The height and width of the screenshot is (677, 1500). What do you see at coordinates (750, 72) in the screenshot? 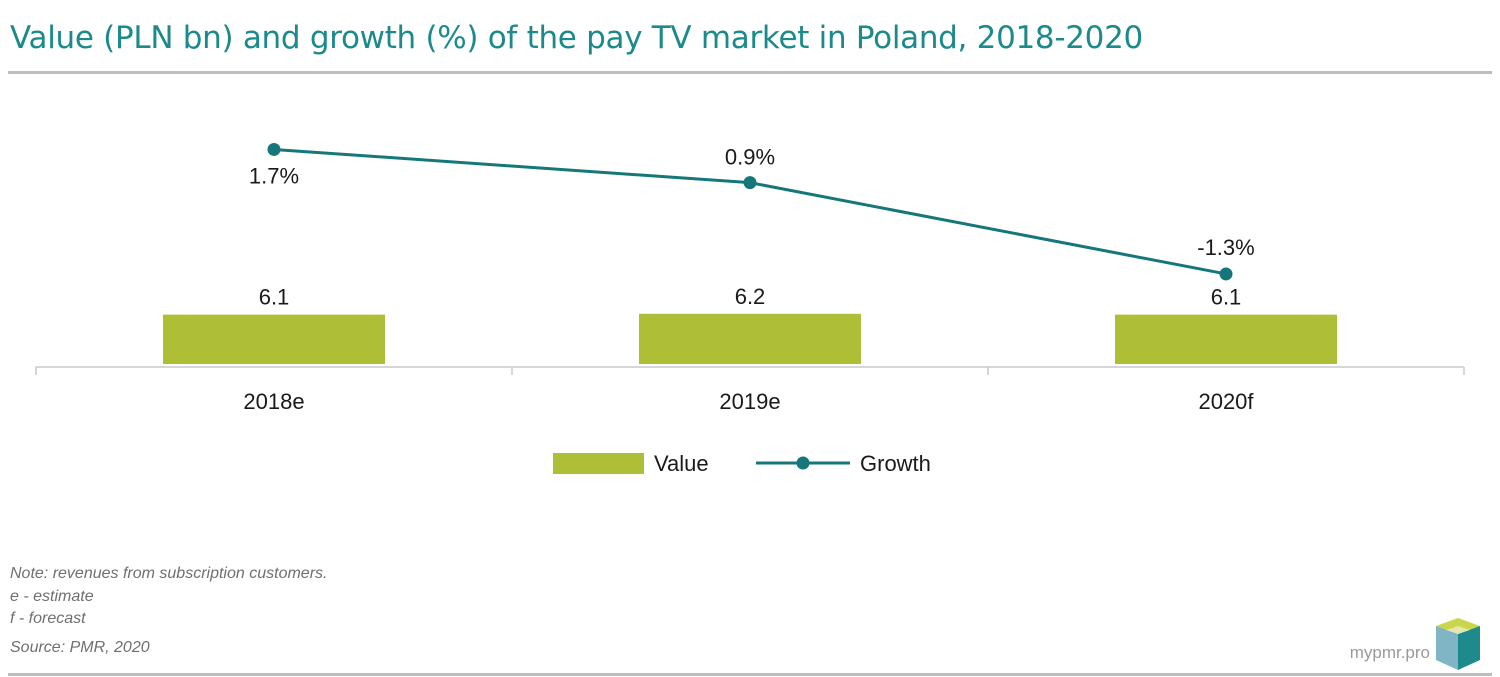
I see `title-divider` at bounding box center [750, 72].